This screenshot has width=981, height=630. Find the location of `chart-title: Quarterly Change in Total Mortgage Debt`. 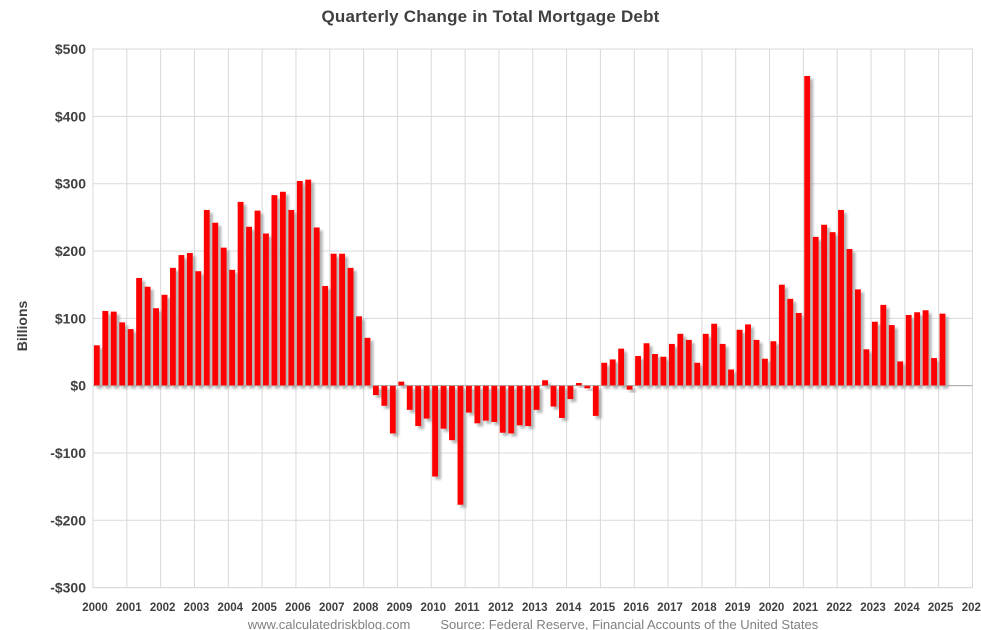

chart-title: Quarterly Change in Total Mortgage Debt is located at coordinates (490, 16).